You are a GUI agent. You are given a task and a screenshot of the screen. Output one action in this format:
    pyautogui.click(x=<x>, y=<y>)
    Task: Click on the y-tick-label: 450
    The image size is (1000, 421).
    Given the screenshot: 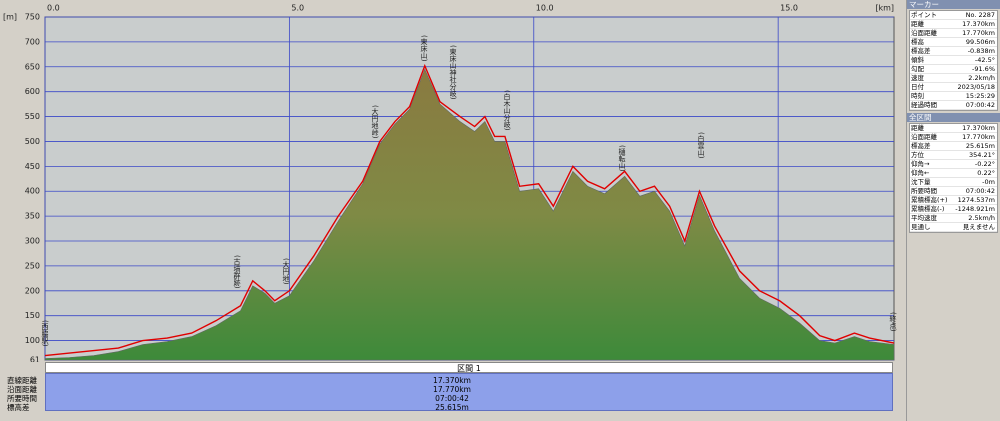 What is the action you would take?
    pyautogui.click(x=32, y=166)
    